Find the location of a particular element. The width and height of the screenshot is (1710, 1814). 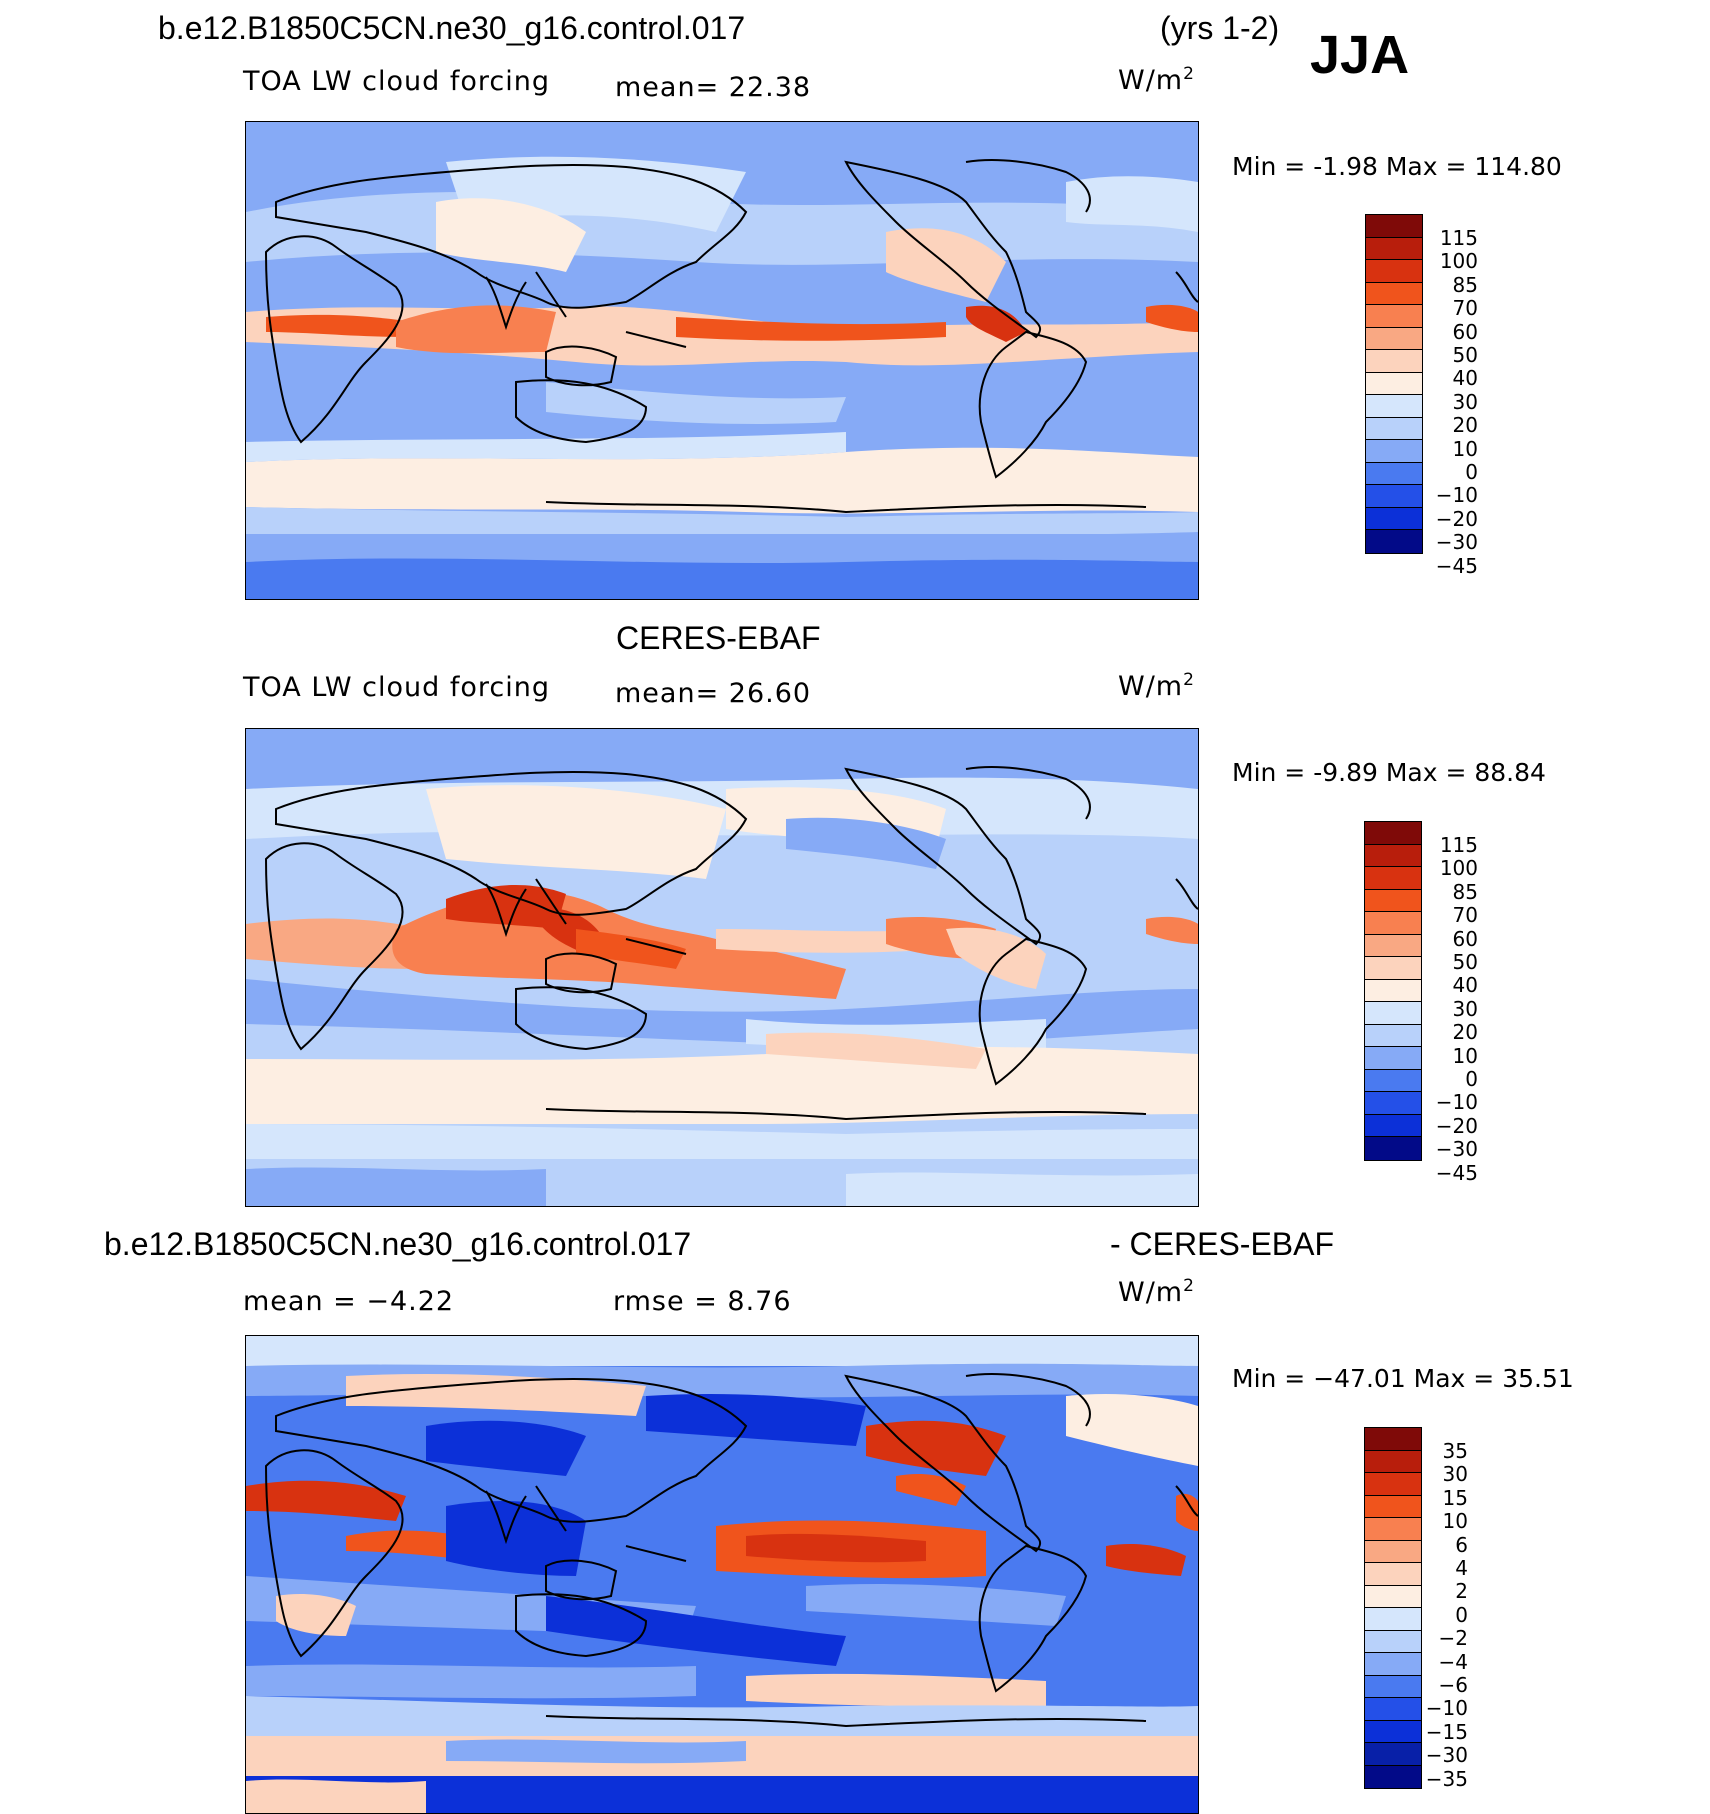

panel2-title: CERES-EBAF is located at coordinates (718, 638).